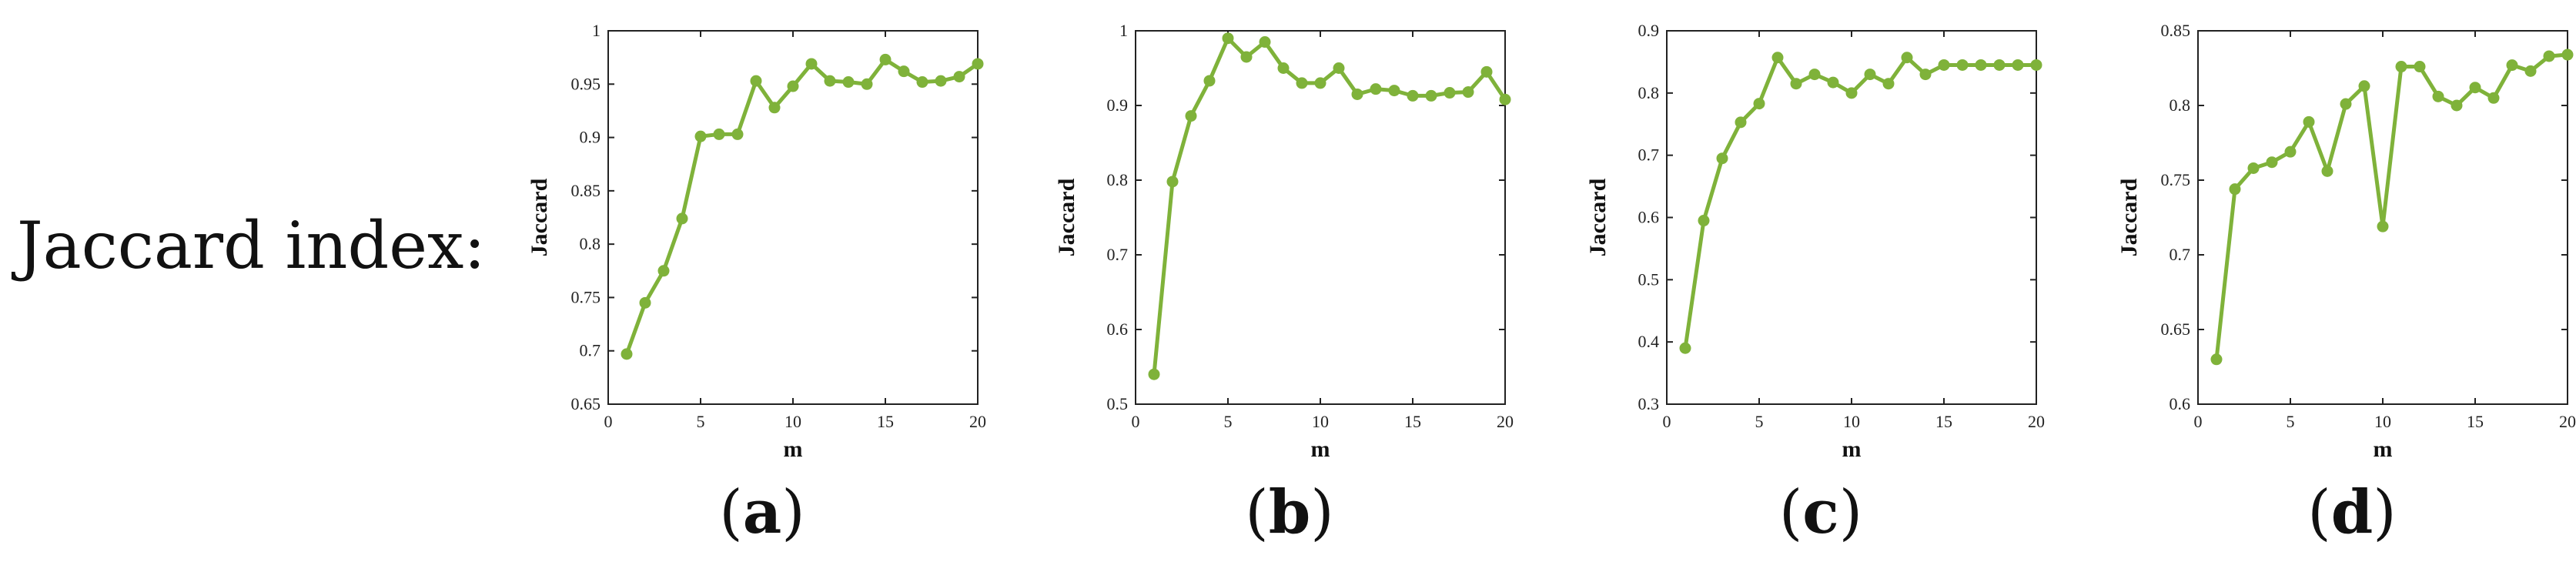  What do you see at coordinates (2352, 512) in the screenshot?
I see `panel-caption-d: (d)` at bounding box center [2352, 512].